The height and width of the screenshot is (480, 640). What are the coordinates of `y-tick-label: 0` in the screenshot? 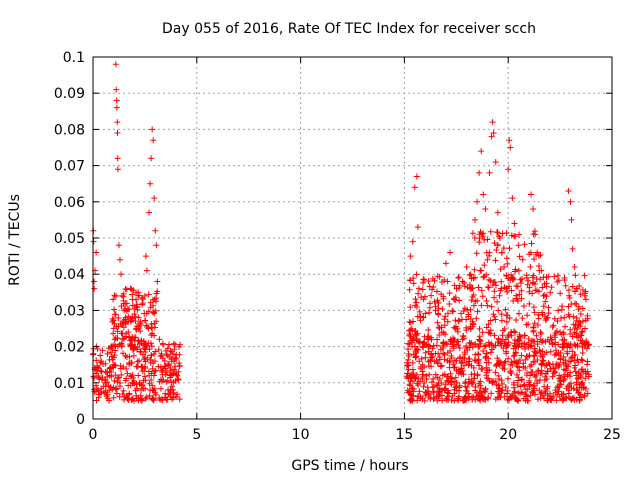 It's located at (80, 420).